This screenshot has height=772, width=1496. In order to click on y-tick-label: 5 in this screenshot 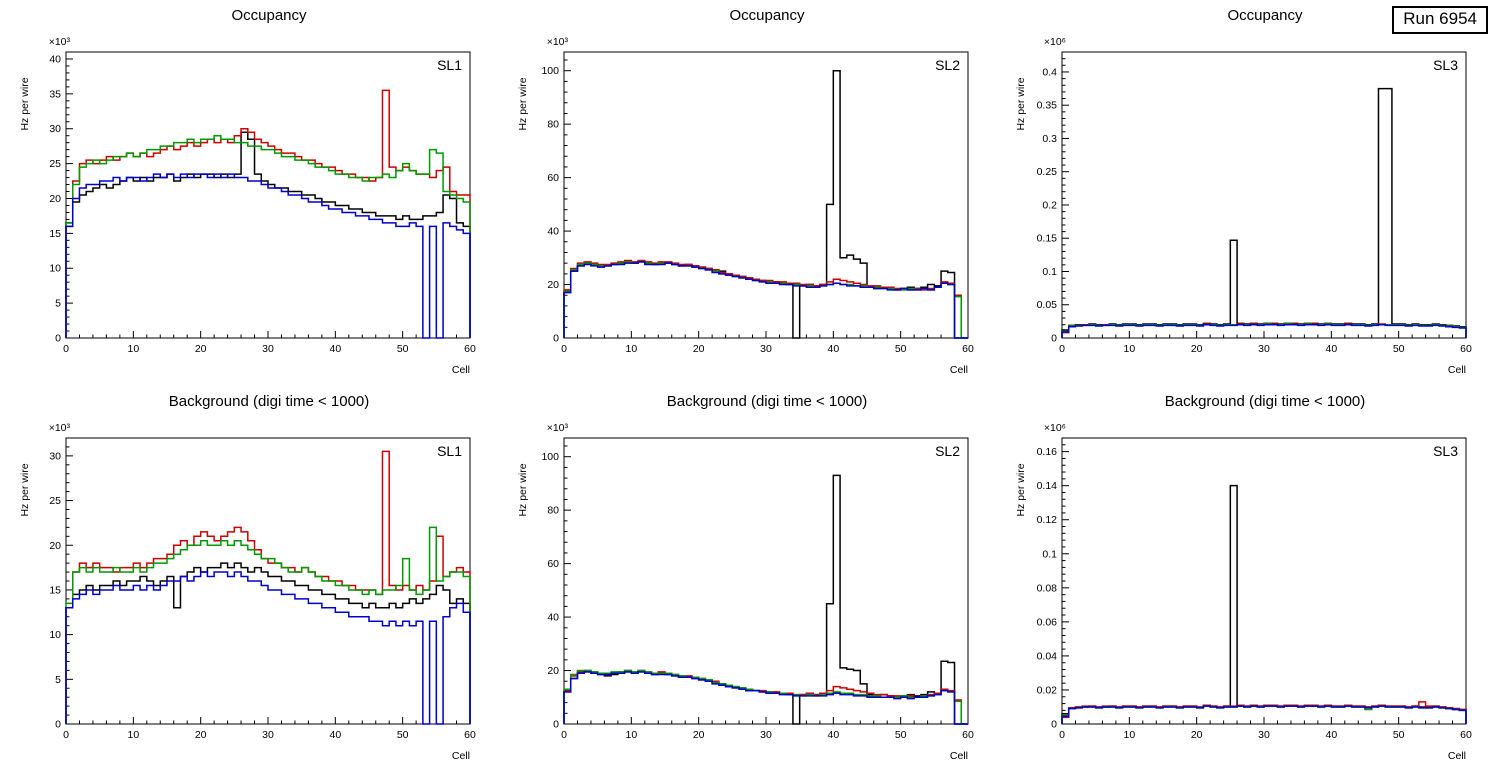, I will do `click(58, 304)`.